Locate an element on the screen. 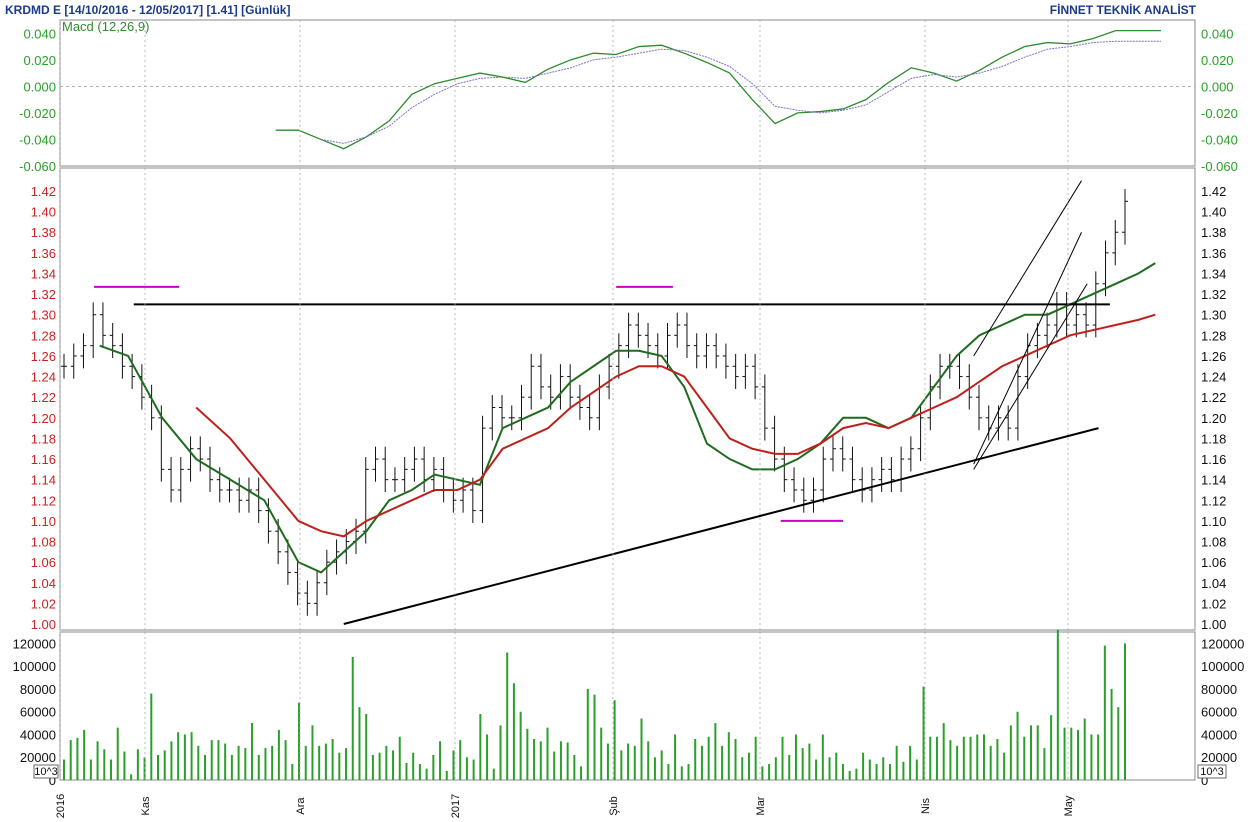 The image size is (1251, 822). price-tick-right: 1.28 is located at coordinates (1213, 335).